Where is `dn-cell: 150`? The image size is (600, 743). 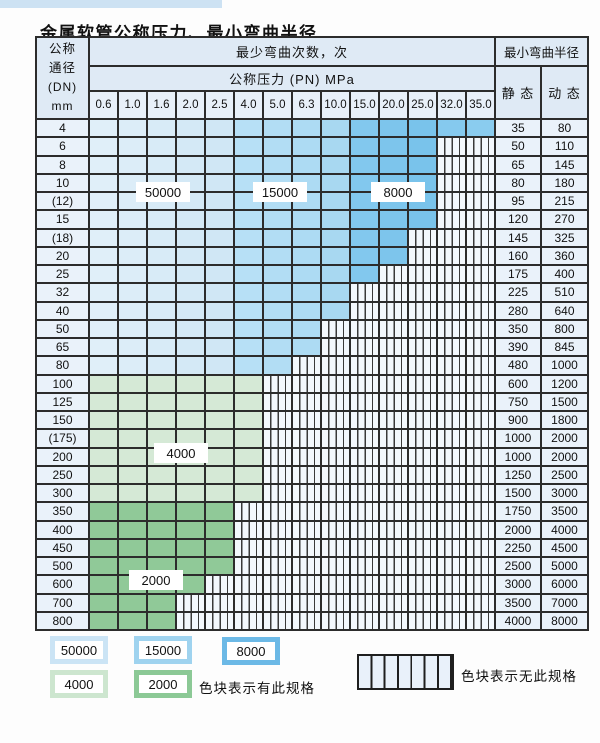 dn-cell: 150 is located at coordinates (62, 420).